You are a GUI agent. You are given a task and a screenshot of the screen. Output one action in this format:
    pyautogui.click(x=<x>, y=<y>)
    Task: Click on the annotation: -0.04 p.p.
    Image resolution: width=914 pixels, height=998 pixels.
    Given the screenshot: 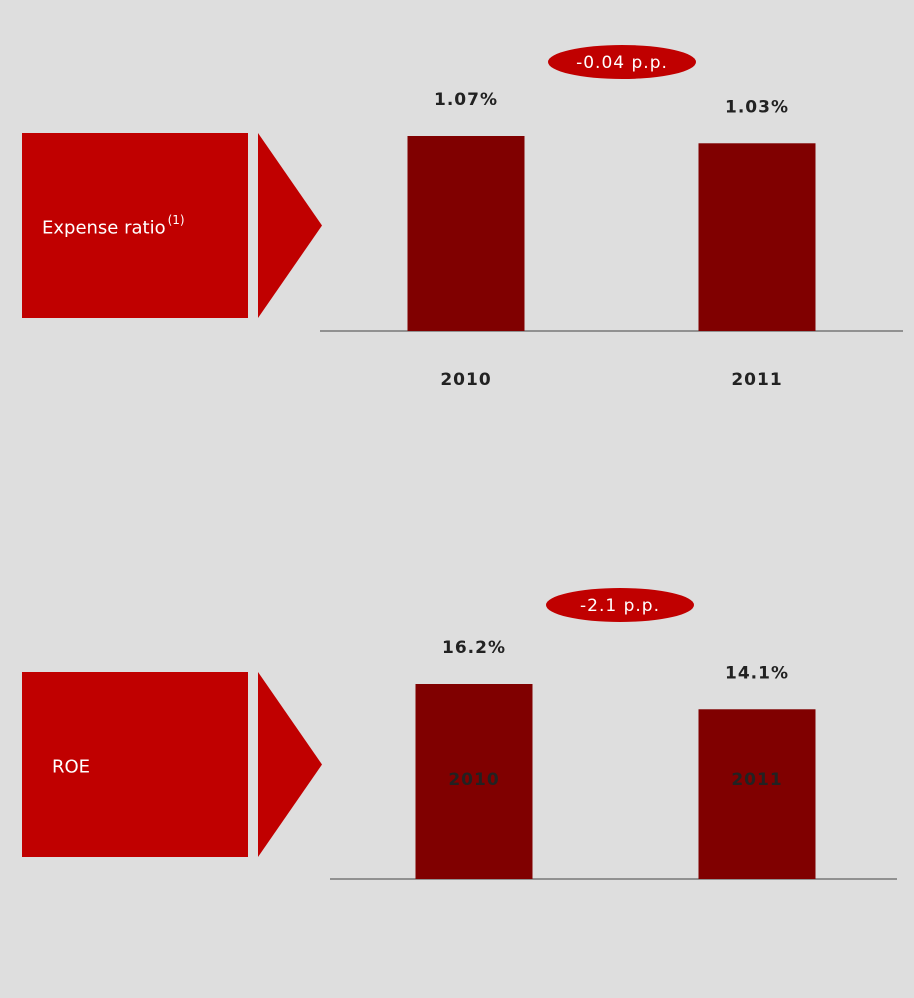 What is the action you would take?
    pyautogui.click(x=622, y=63)
    